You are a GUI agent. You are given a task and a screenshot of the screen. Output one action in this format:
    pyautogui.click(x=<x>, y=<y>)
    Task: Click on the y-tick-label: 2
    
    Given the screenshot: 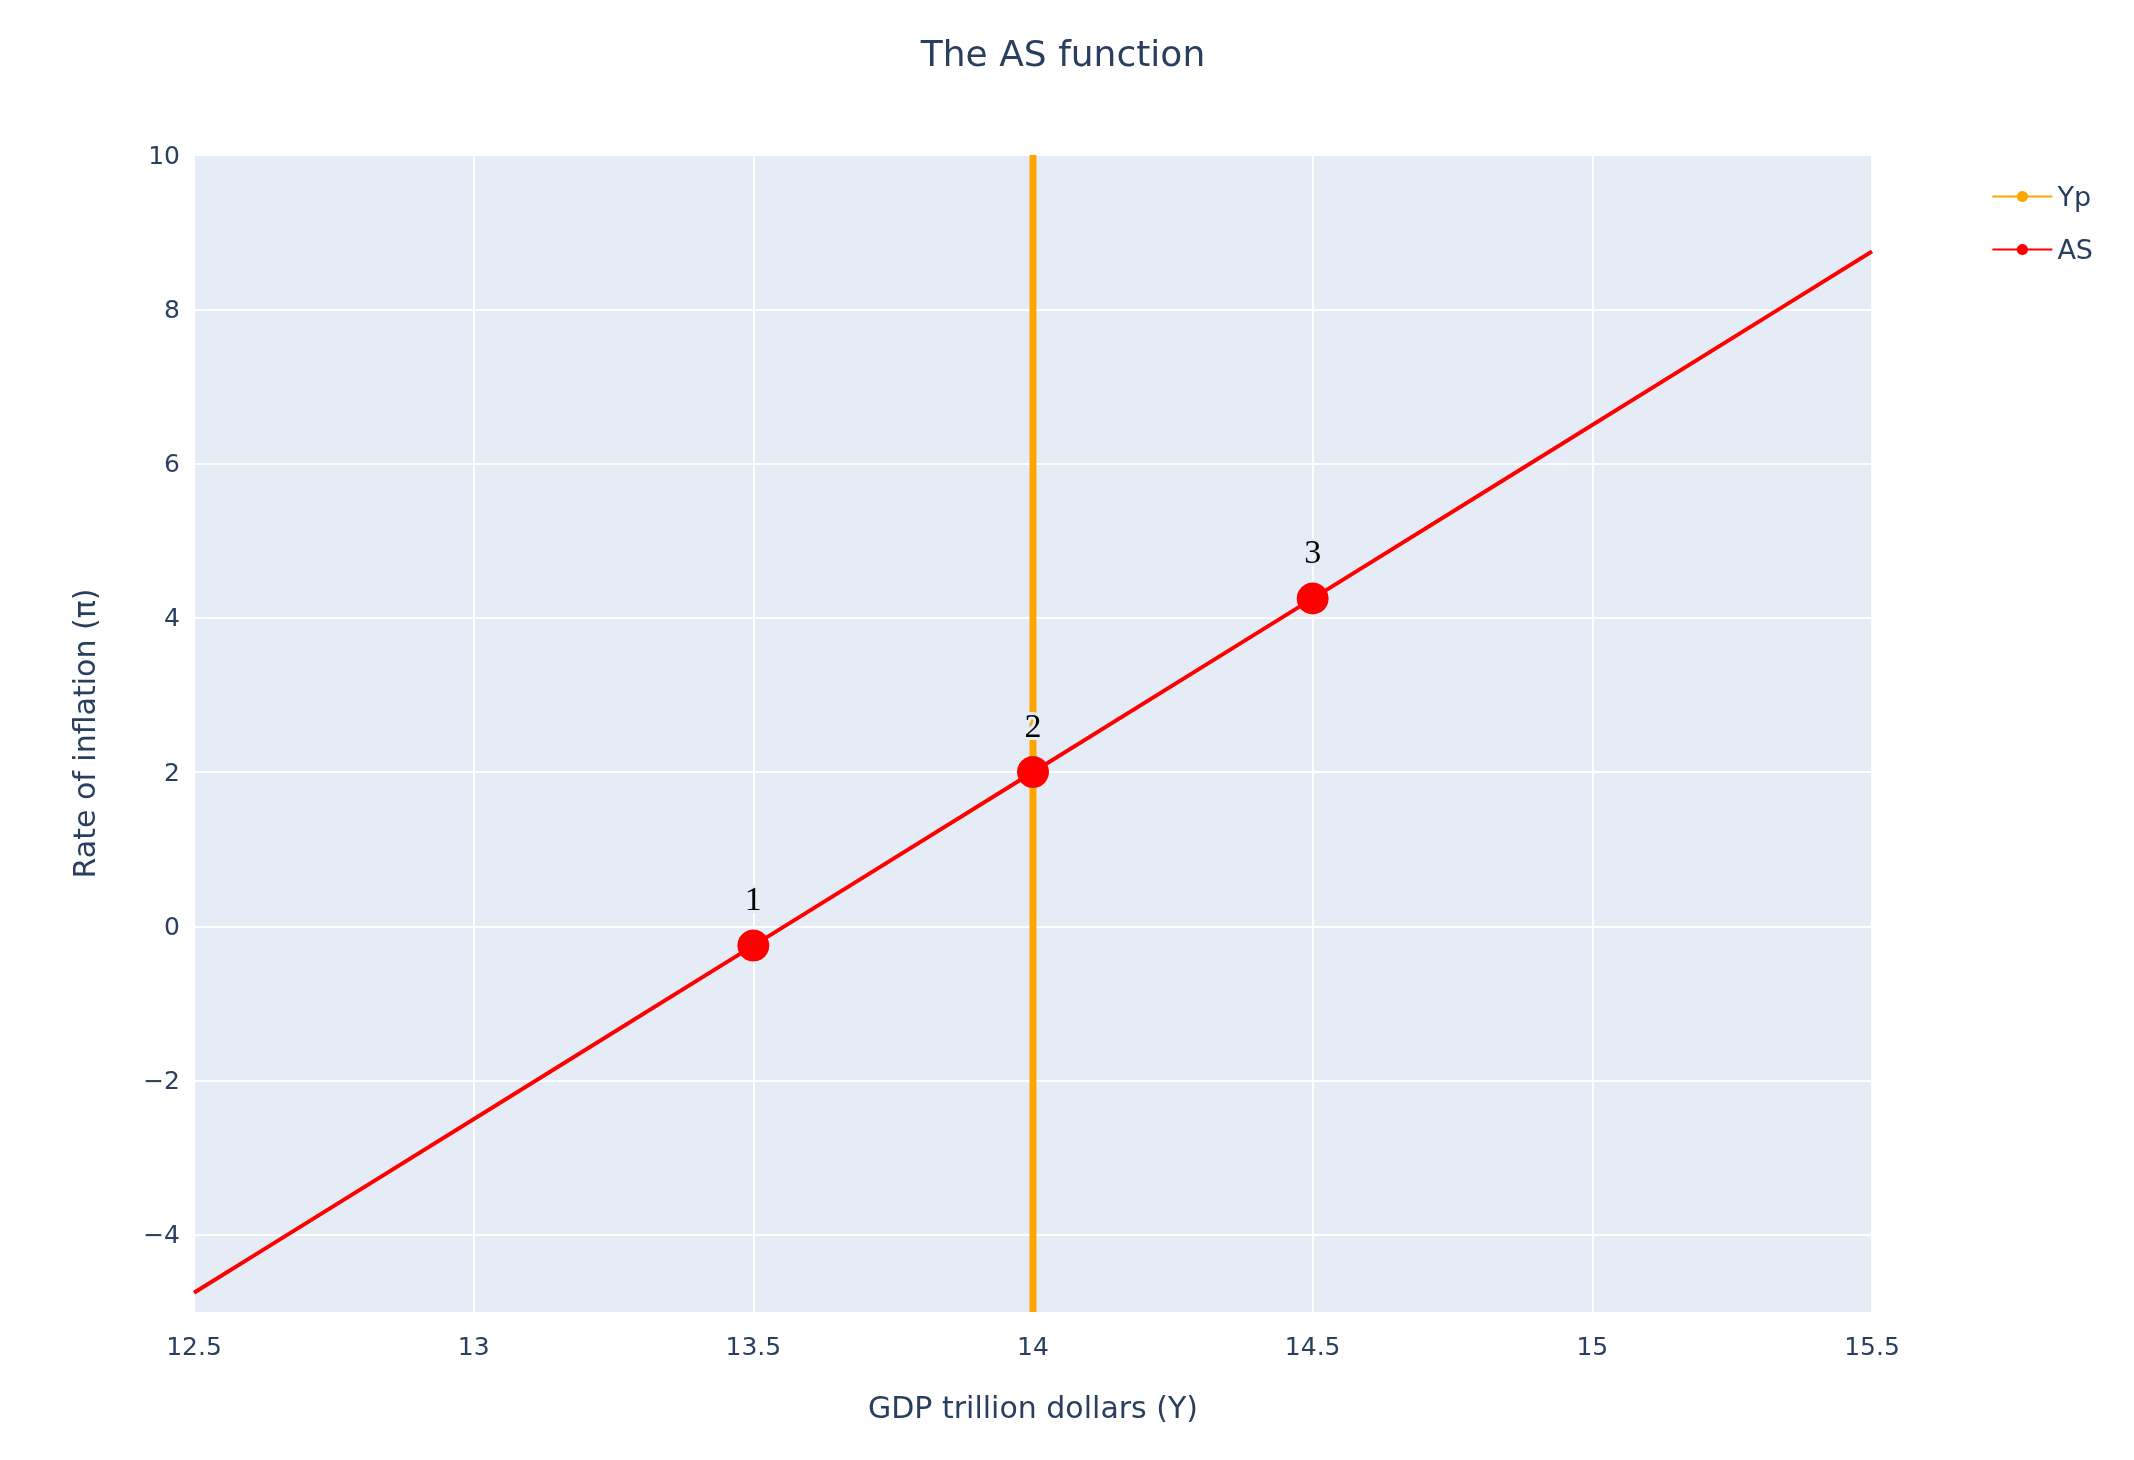 What is the action you would take?
    pyautogui.click(x=172, y=772)
    